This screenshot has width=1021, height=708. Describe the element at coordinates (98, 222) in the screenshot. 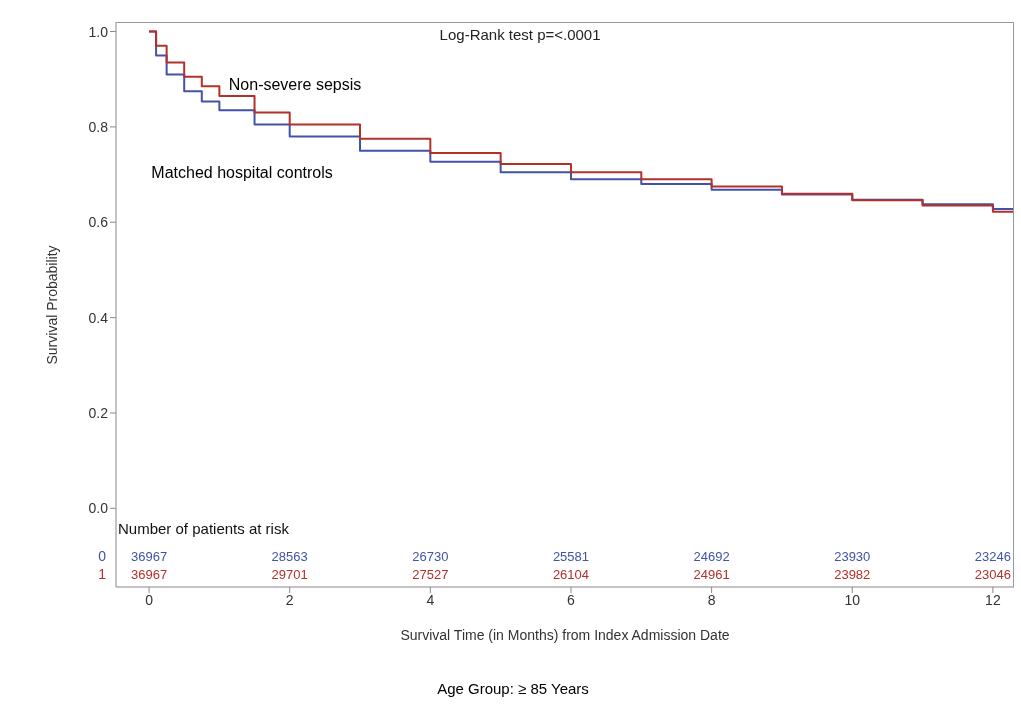

I see `y-tick-label: 0.6` at that location.